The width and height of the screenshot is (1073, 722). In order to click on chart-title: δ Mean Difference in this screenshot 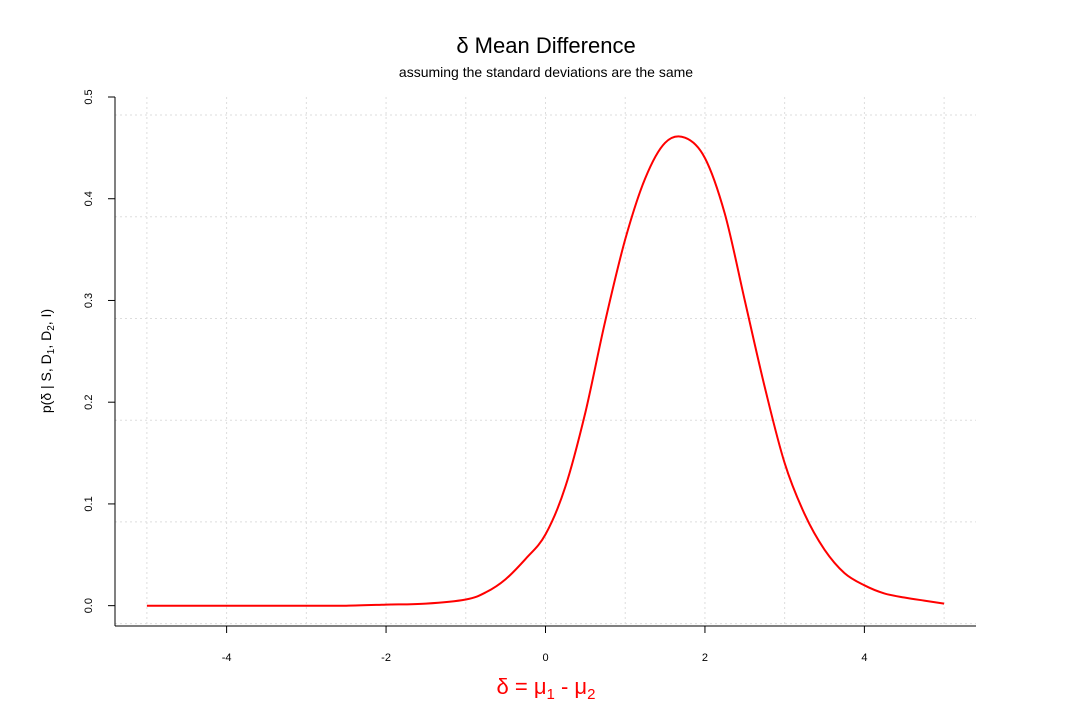, I will do `click(545, 45)`.